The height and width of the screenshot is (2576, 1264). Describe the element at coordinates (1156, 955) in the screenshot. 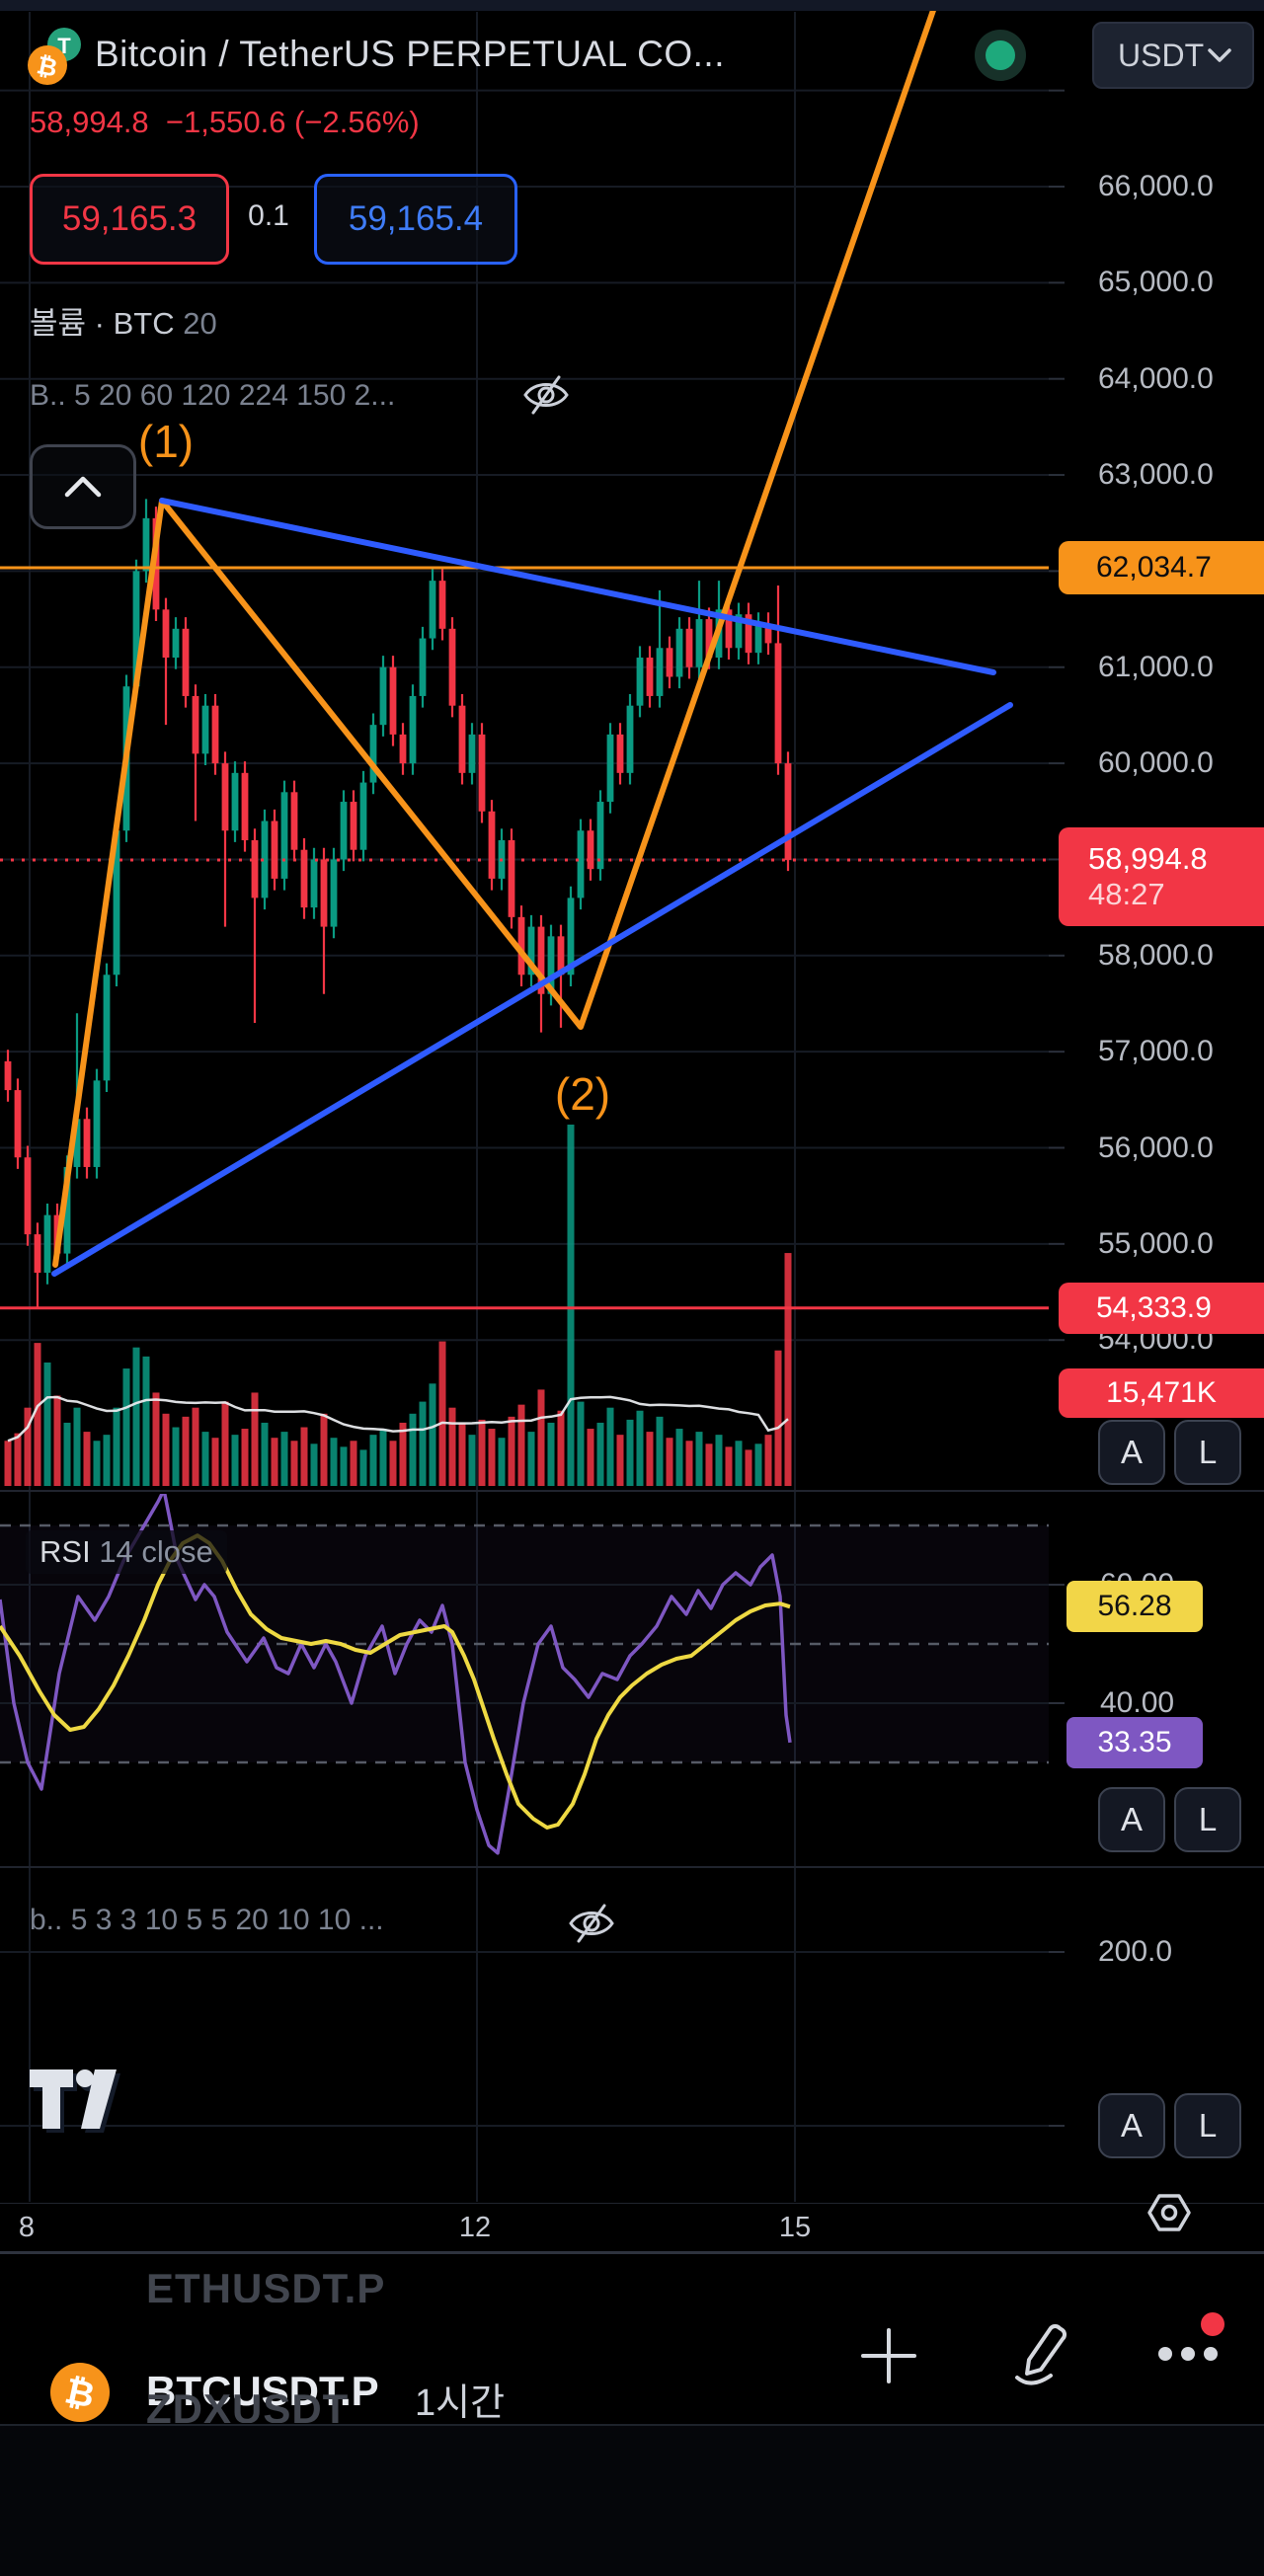

I see `price-scale-label: 58,000.0` at that location.